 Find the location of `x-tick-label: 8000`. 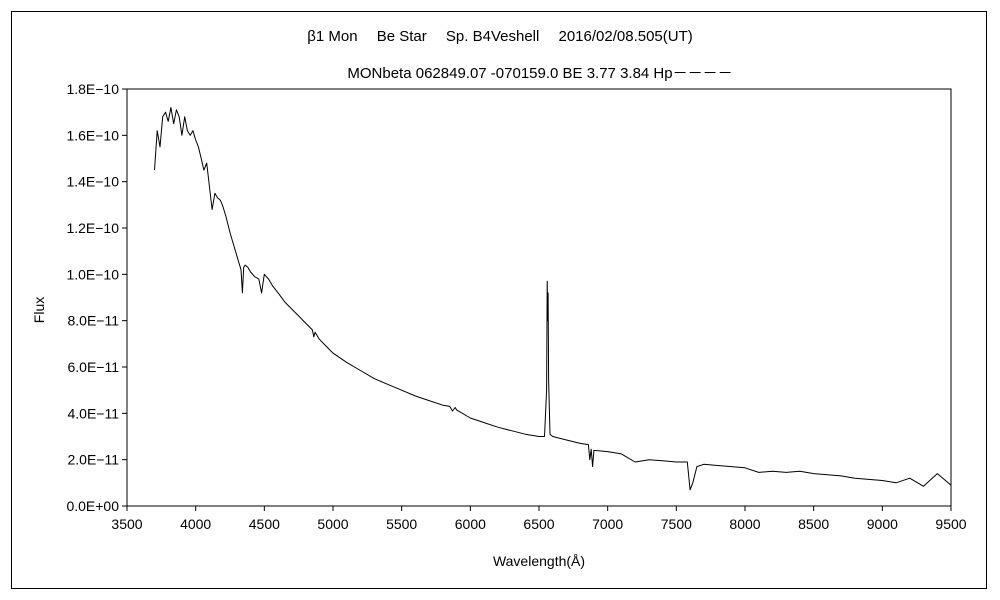

x-tick-label: 8000 is located at coordinates (744, 524).